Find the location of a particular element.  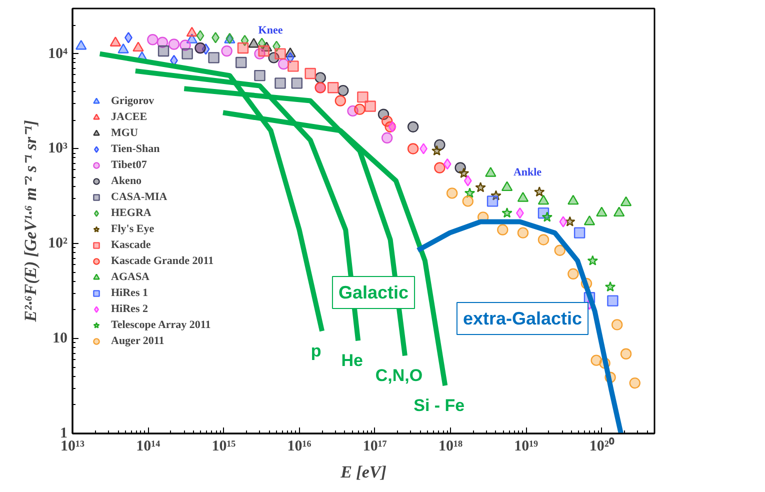

y-tick-label: 10⁴ is located at coordinates (58, 54).